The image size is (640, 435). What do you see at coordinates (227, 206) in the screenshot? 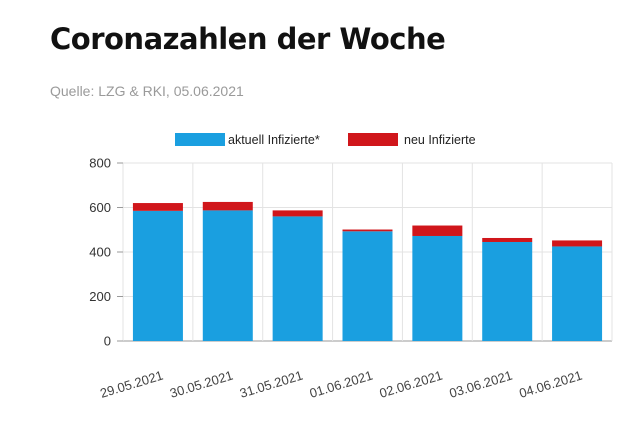
I see `bar-neu-infizierte-30.05.2021` at bounding box center [227, 206].